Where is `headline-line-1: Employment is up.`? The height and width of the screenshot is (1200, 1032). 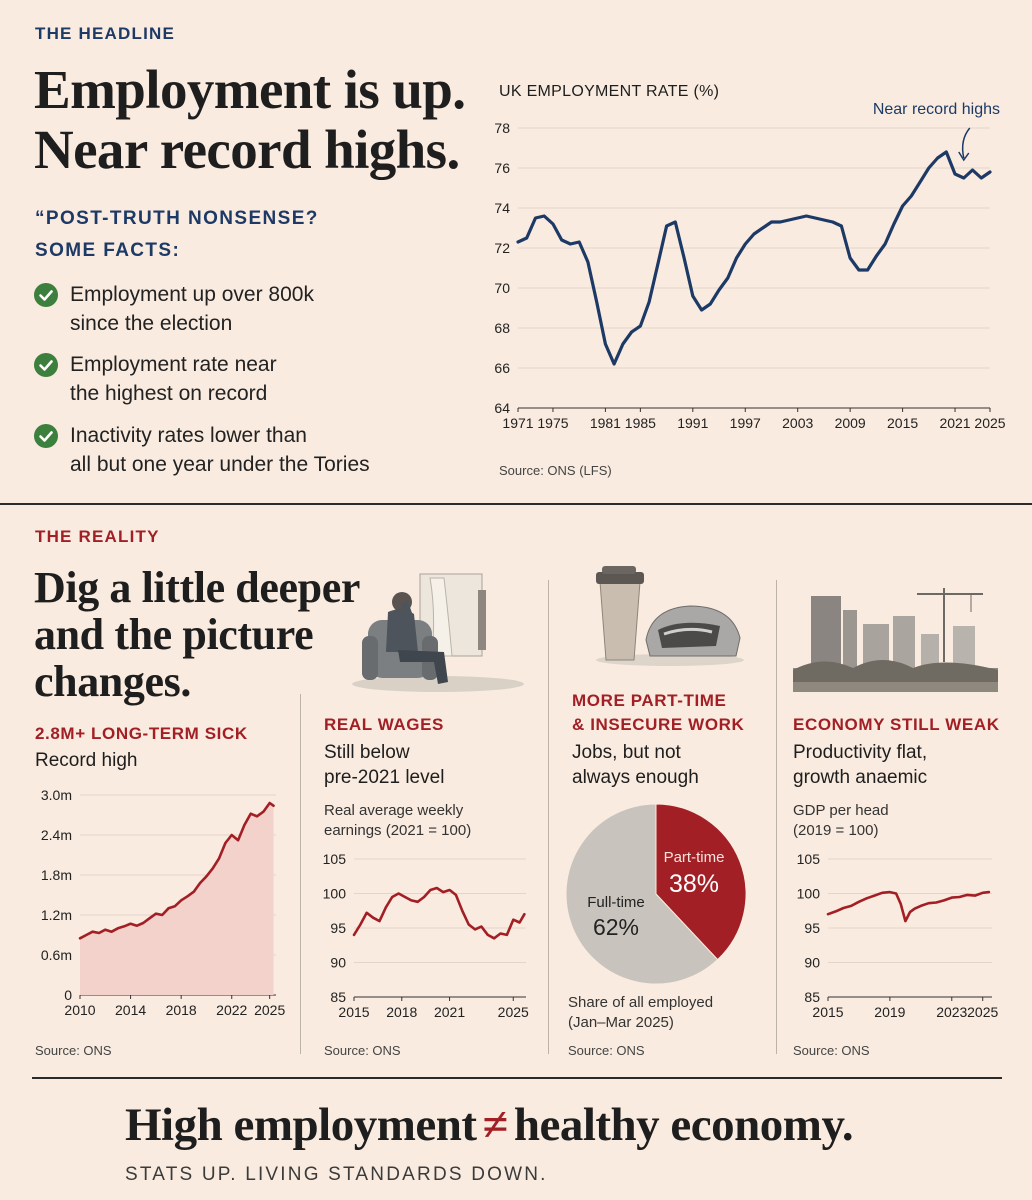
headline-line-1: Employment is up. is located at coordinates (250, 89).